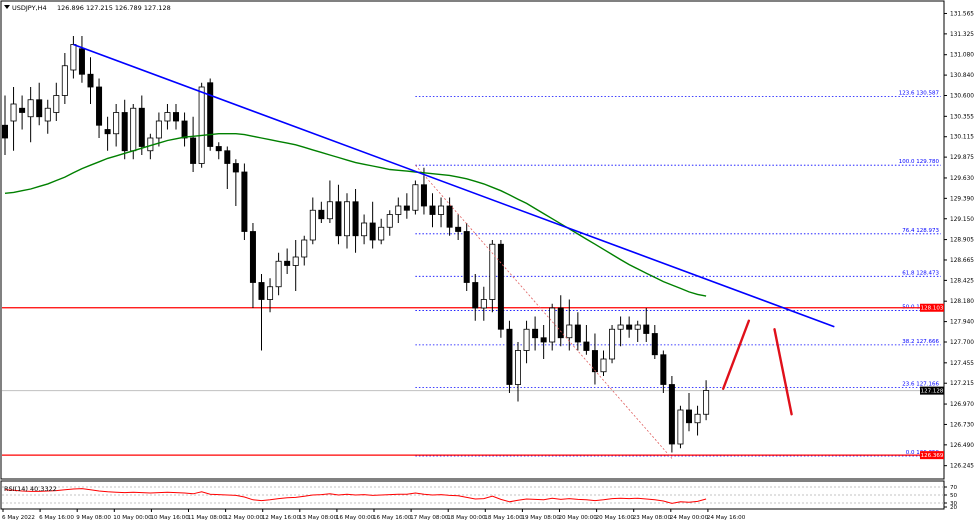  What do you see at coordinates (962, 384) in the screenshot?
I see `price-tick-label: 127.215` at bounding box center [962, 384].